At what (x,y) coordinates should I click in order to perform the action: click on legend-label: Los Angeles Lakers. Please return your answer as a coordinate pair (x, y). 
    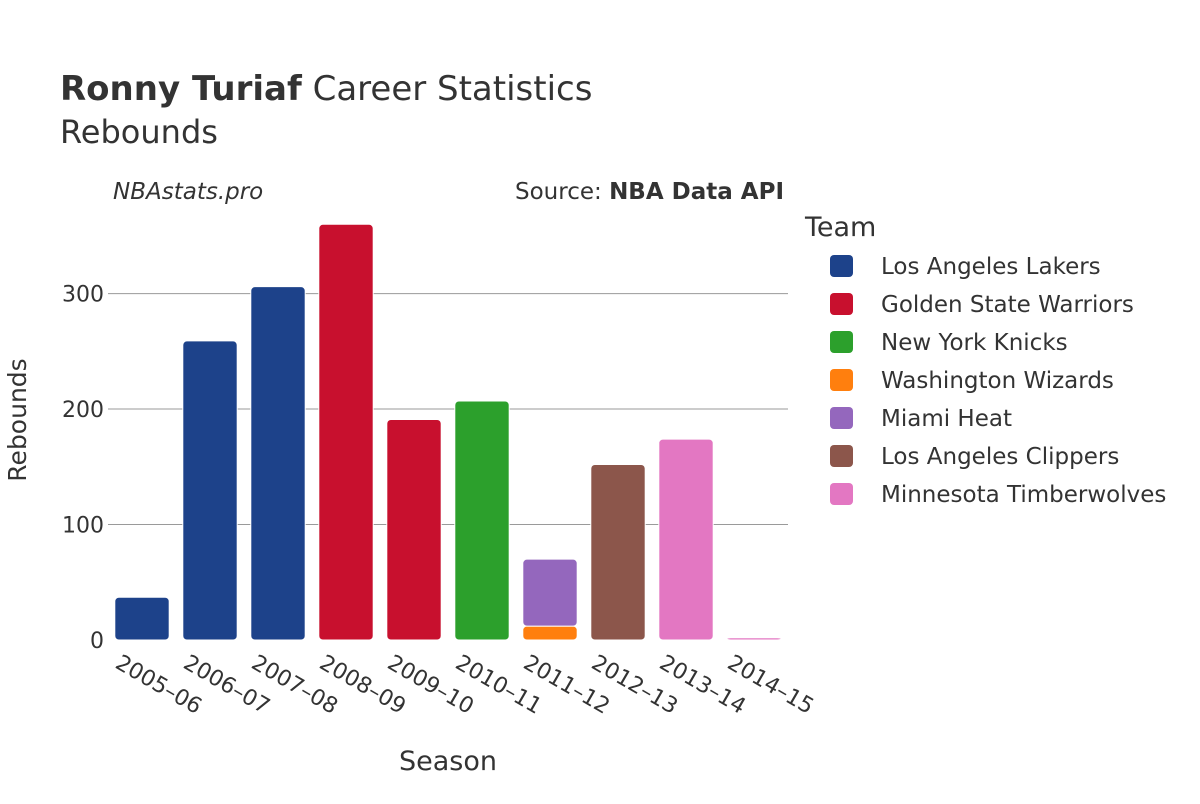
    Looking at the image, I should click on (991, 267).